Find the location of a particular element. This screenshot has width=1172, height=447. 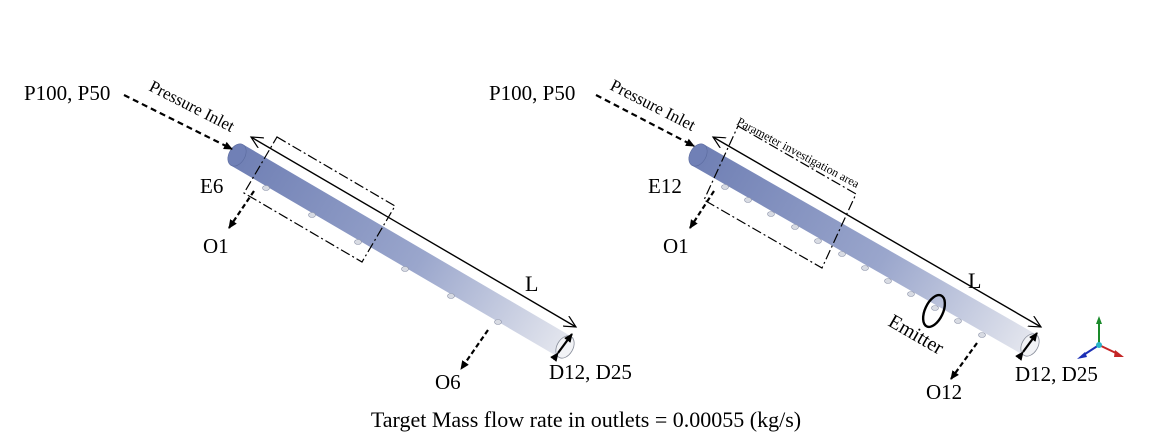

left-diameter-label: D12, D25 is located at coordinates (590, 372).